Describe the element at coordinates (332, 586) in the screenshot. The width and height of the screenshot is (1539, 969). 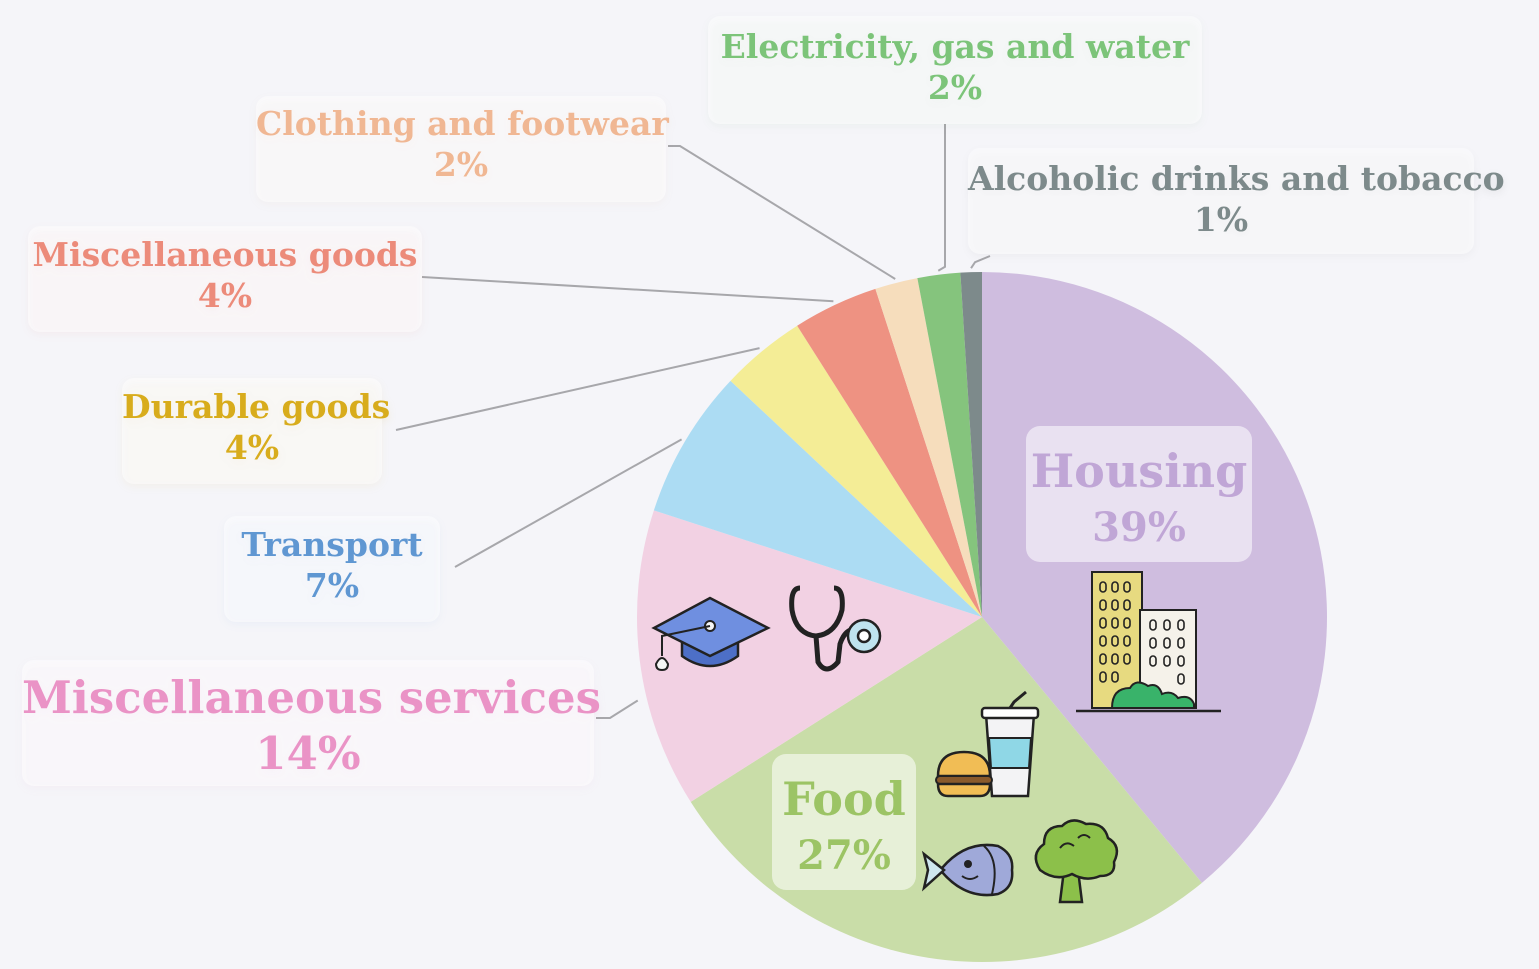
I see `slice-percent: 7%` at that location.